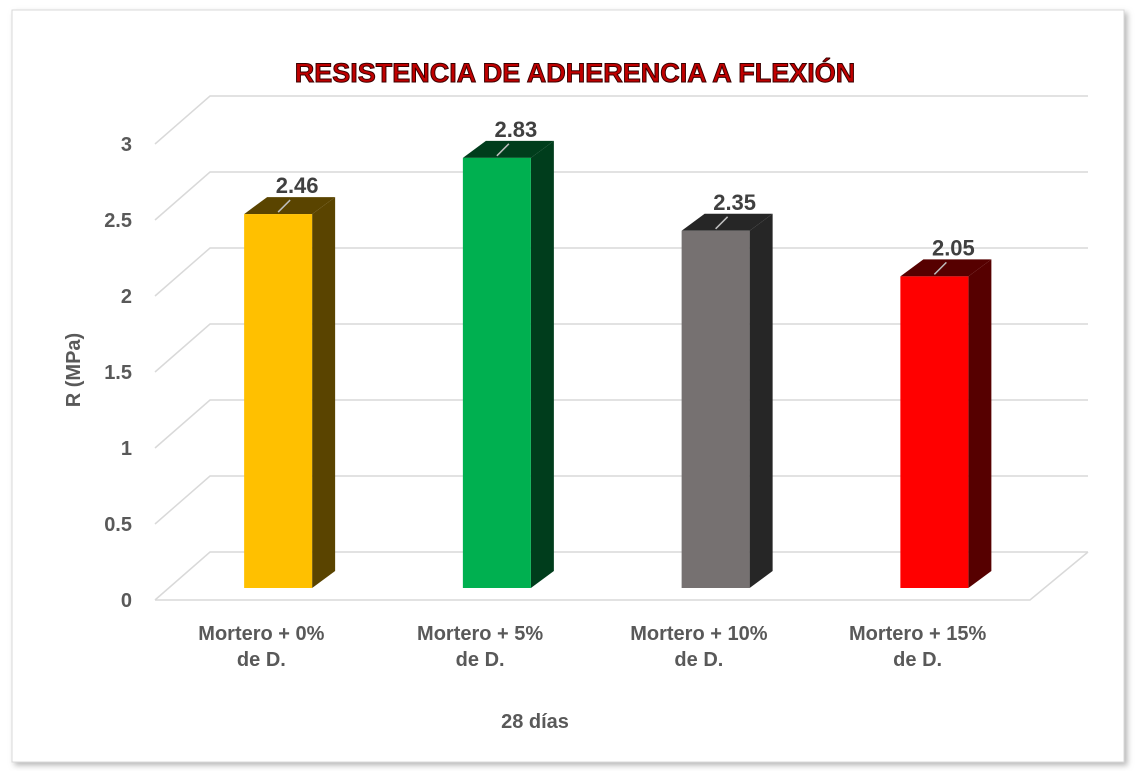 The image size is (1136, 771). Describe the element at coordinates (535, 722) in the screenshot. I see `x-axis-title: 28 días` at that location.